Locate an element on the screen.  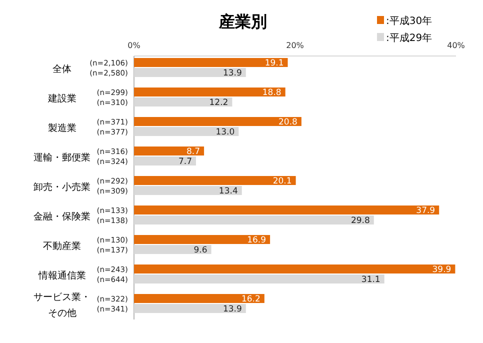
y-tick-label: 全体 is located at coordinates (62, 69).